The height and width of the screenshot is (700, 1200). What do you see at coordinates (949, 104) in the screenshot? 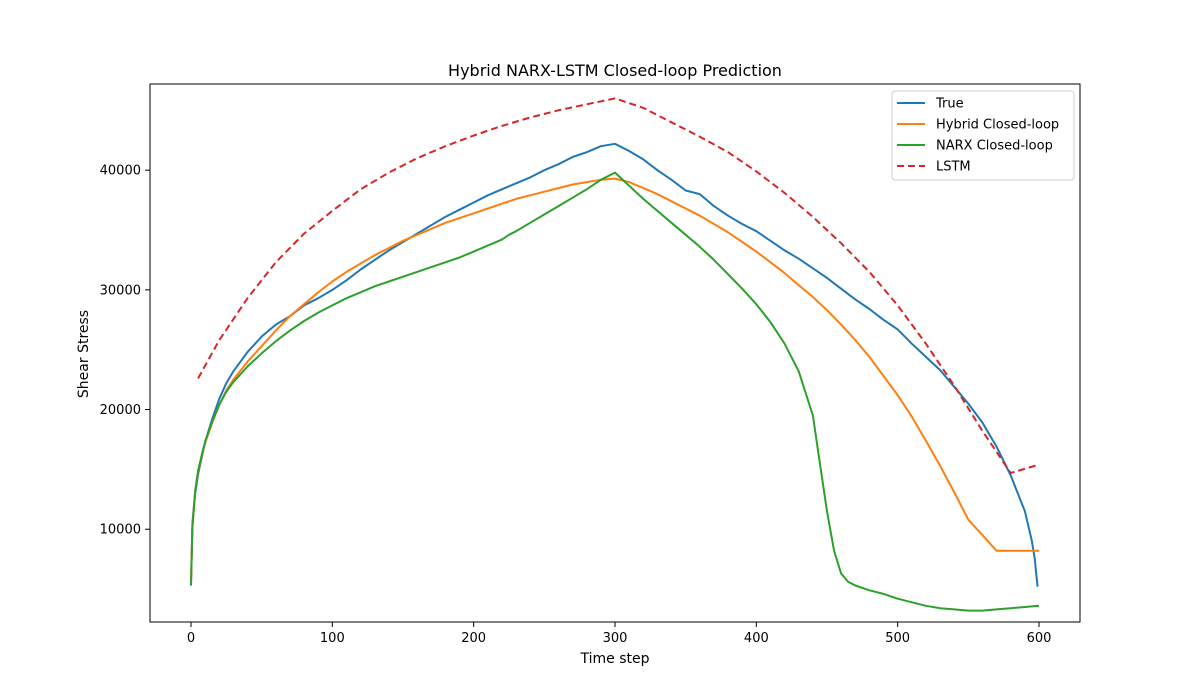
I see `legend-label: True` at bounding box center [949, 104].